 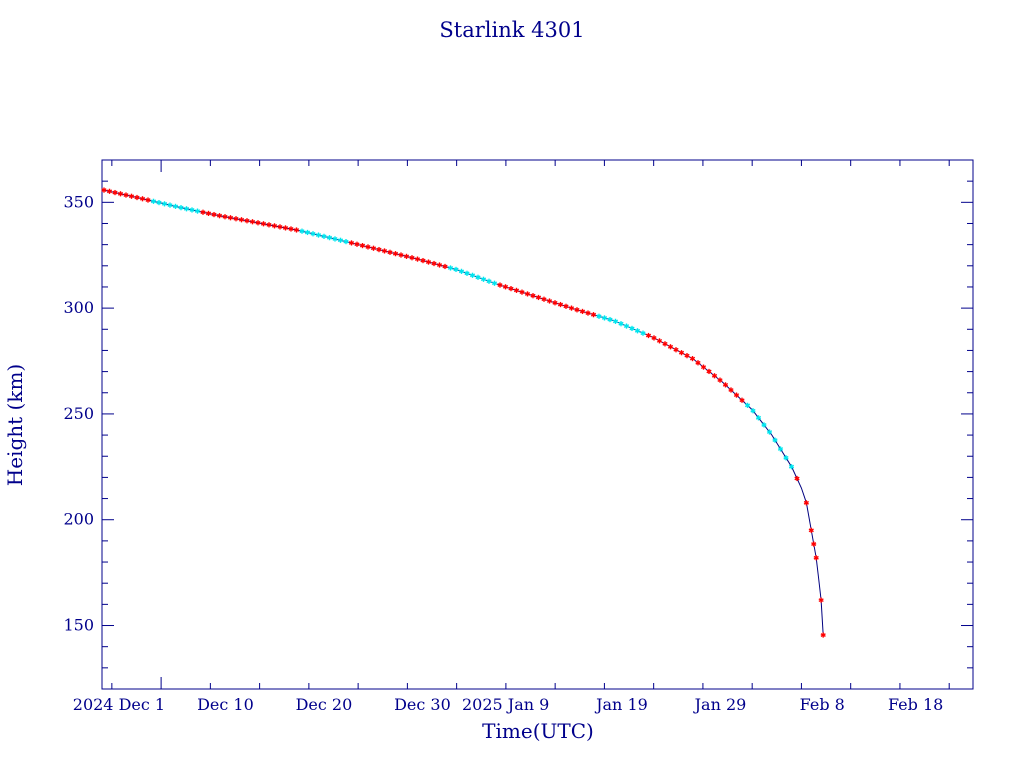 I want to click on x-tick-label: Jan 19, so click(x=621, y=704).